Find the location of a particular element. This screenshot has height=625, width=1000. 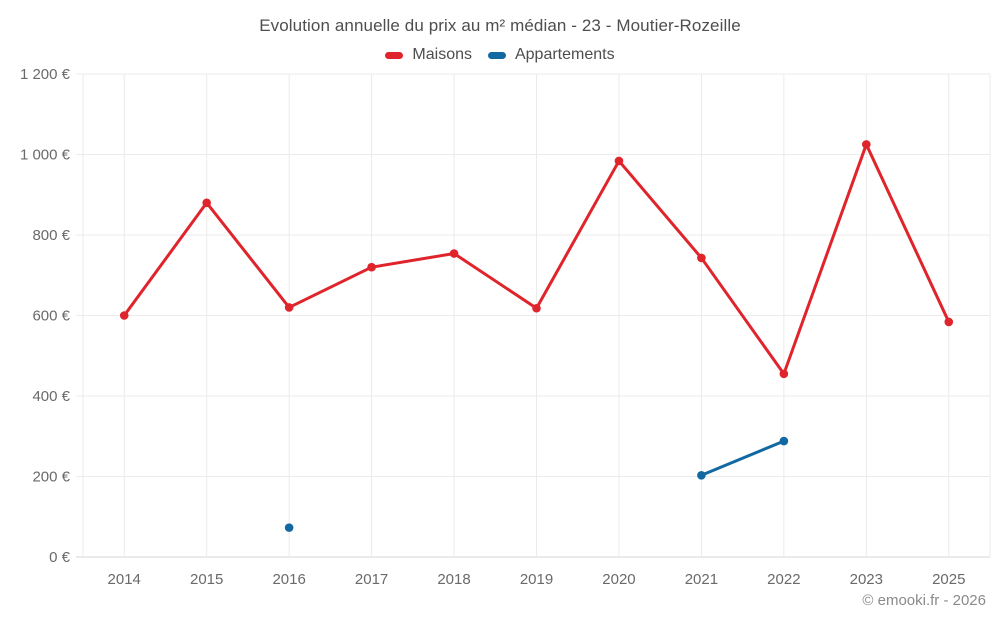

legend-item-appartements: Appartements is located at coordinates (551, 55).